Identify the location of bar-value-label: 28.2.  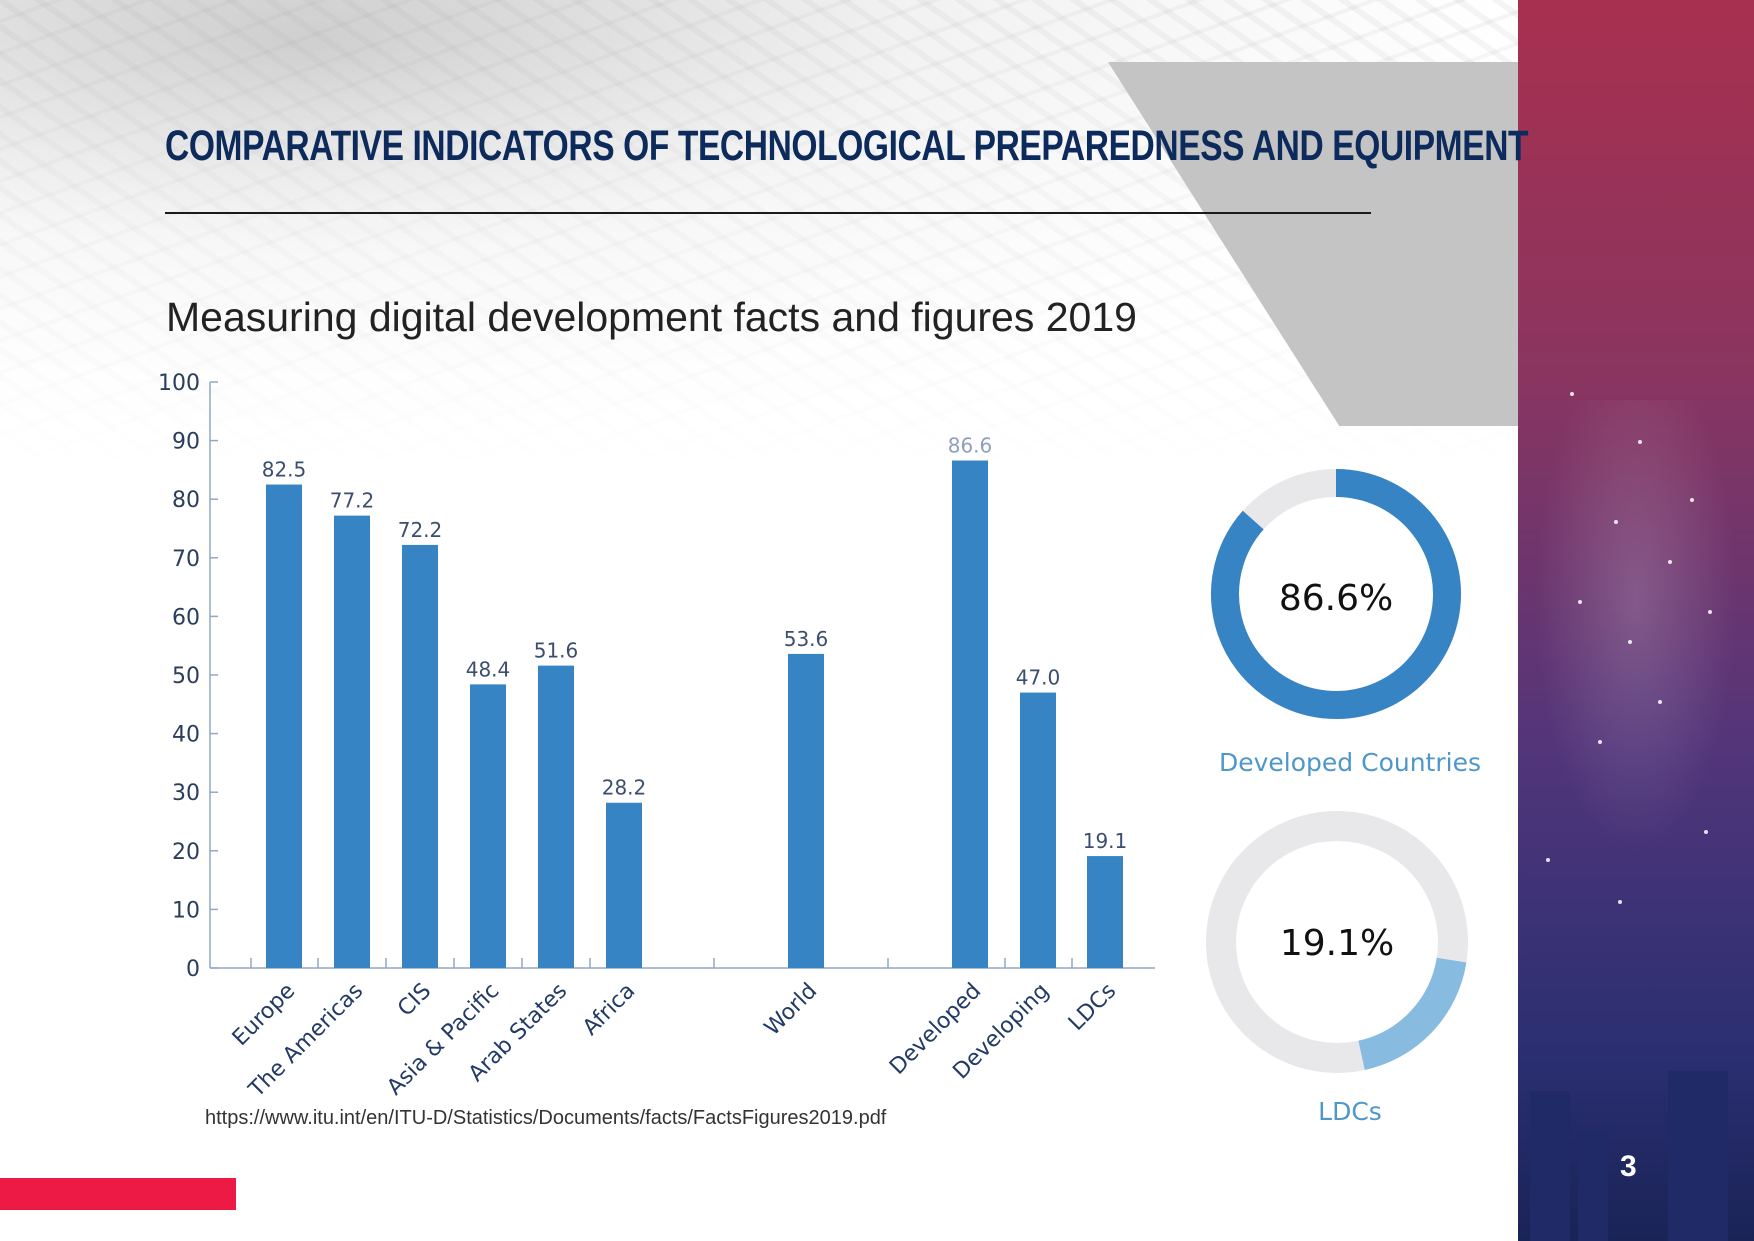
(624, 788).